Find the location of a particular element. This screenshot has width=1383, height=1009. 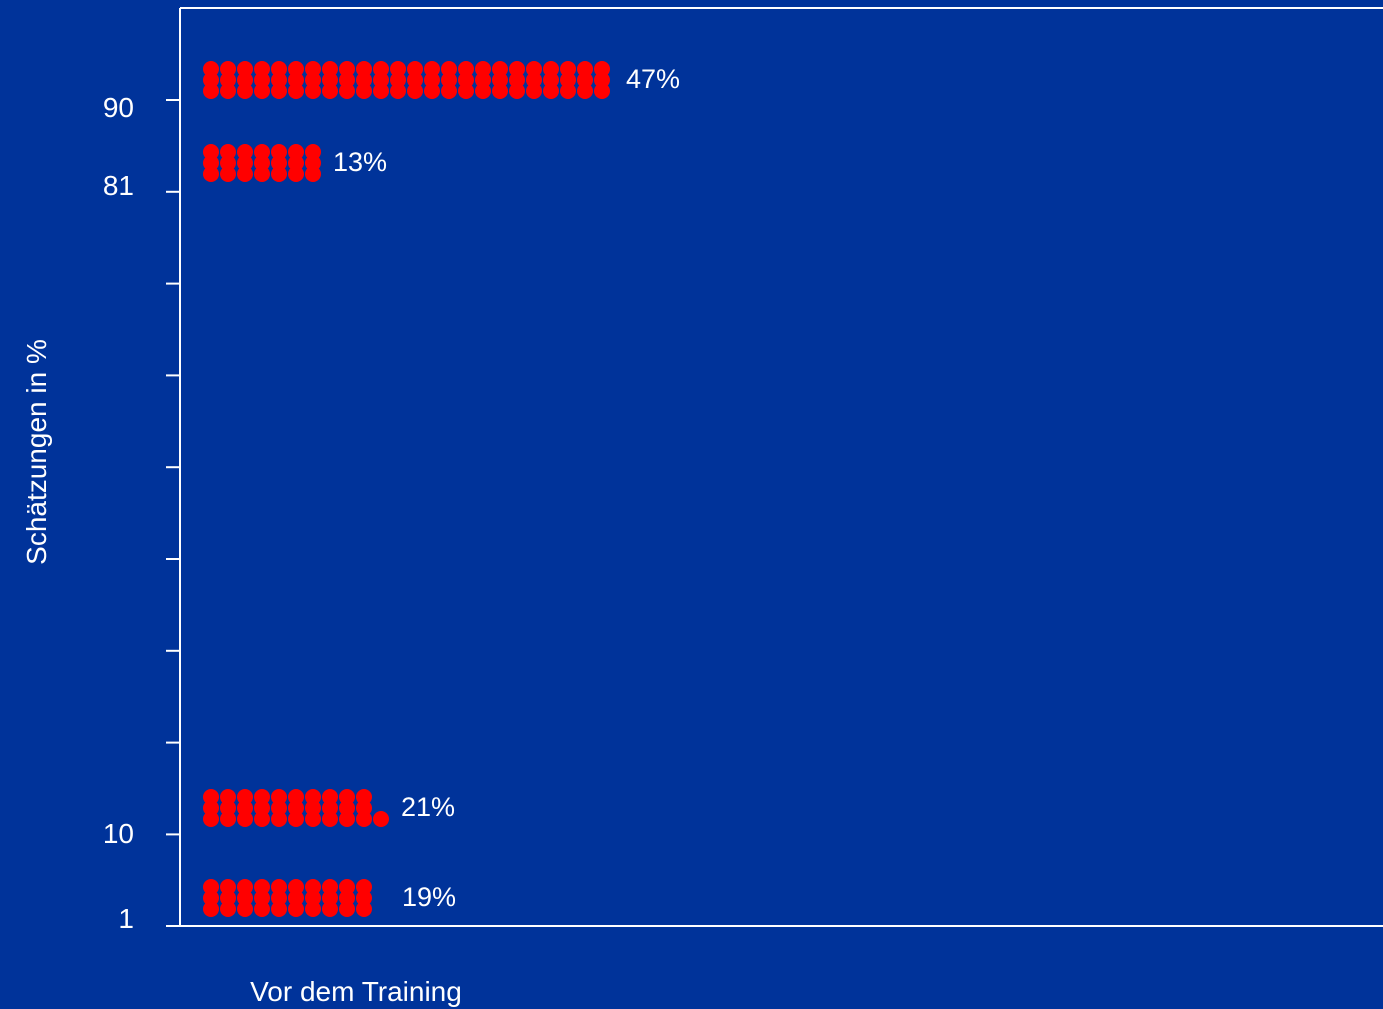

percent-label: 47% is located at coordinates (653, 79).